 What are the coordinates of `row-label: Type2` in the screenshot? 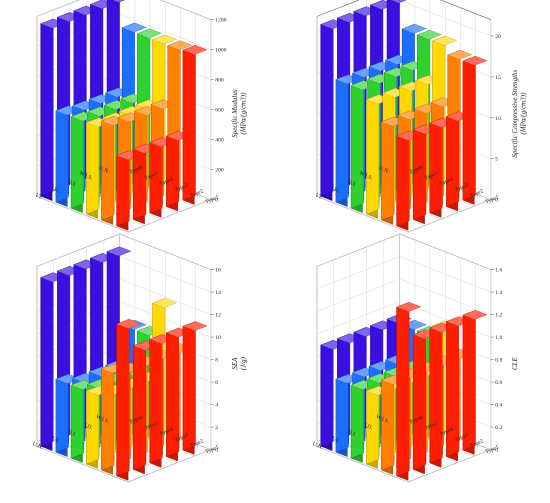 It's located at (196, 443).